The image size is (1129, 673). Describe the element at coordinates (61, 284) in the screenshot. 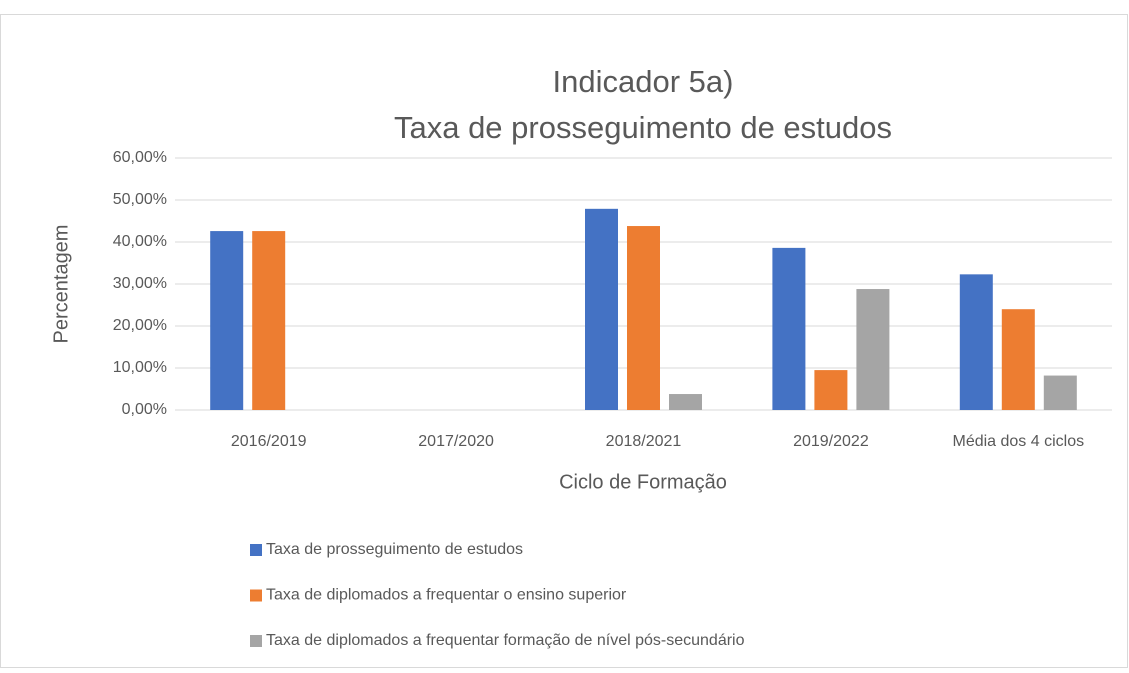

I see `y-axis-label: Percentagem` at that location.